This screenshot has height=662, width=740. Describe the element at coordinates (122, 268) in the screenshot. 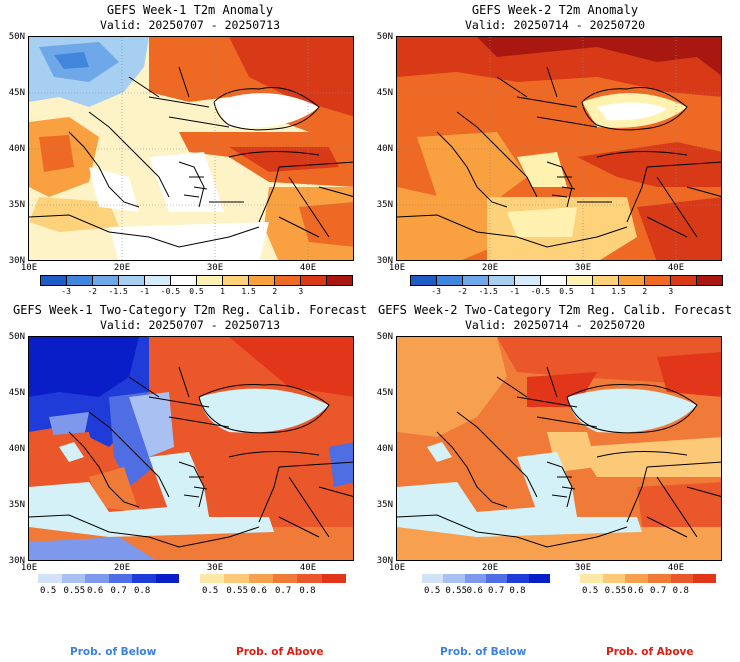

I see `p1-lon-20: 20E` at that location.